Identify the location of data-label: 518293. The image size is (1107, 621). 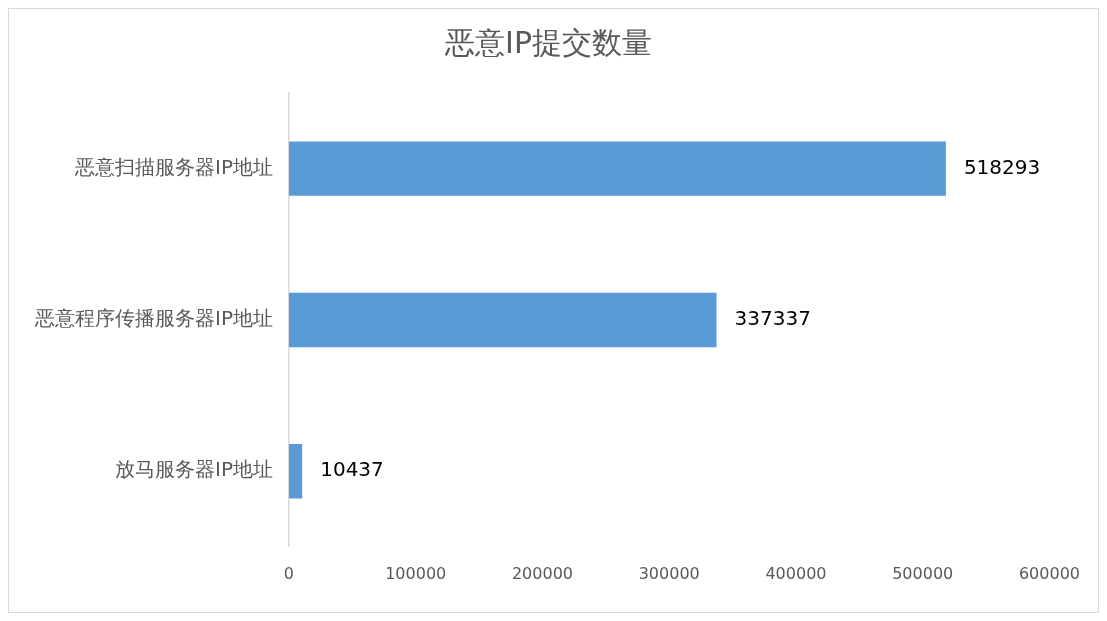
(1002, 166).